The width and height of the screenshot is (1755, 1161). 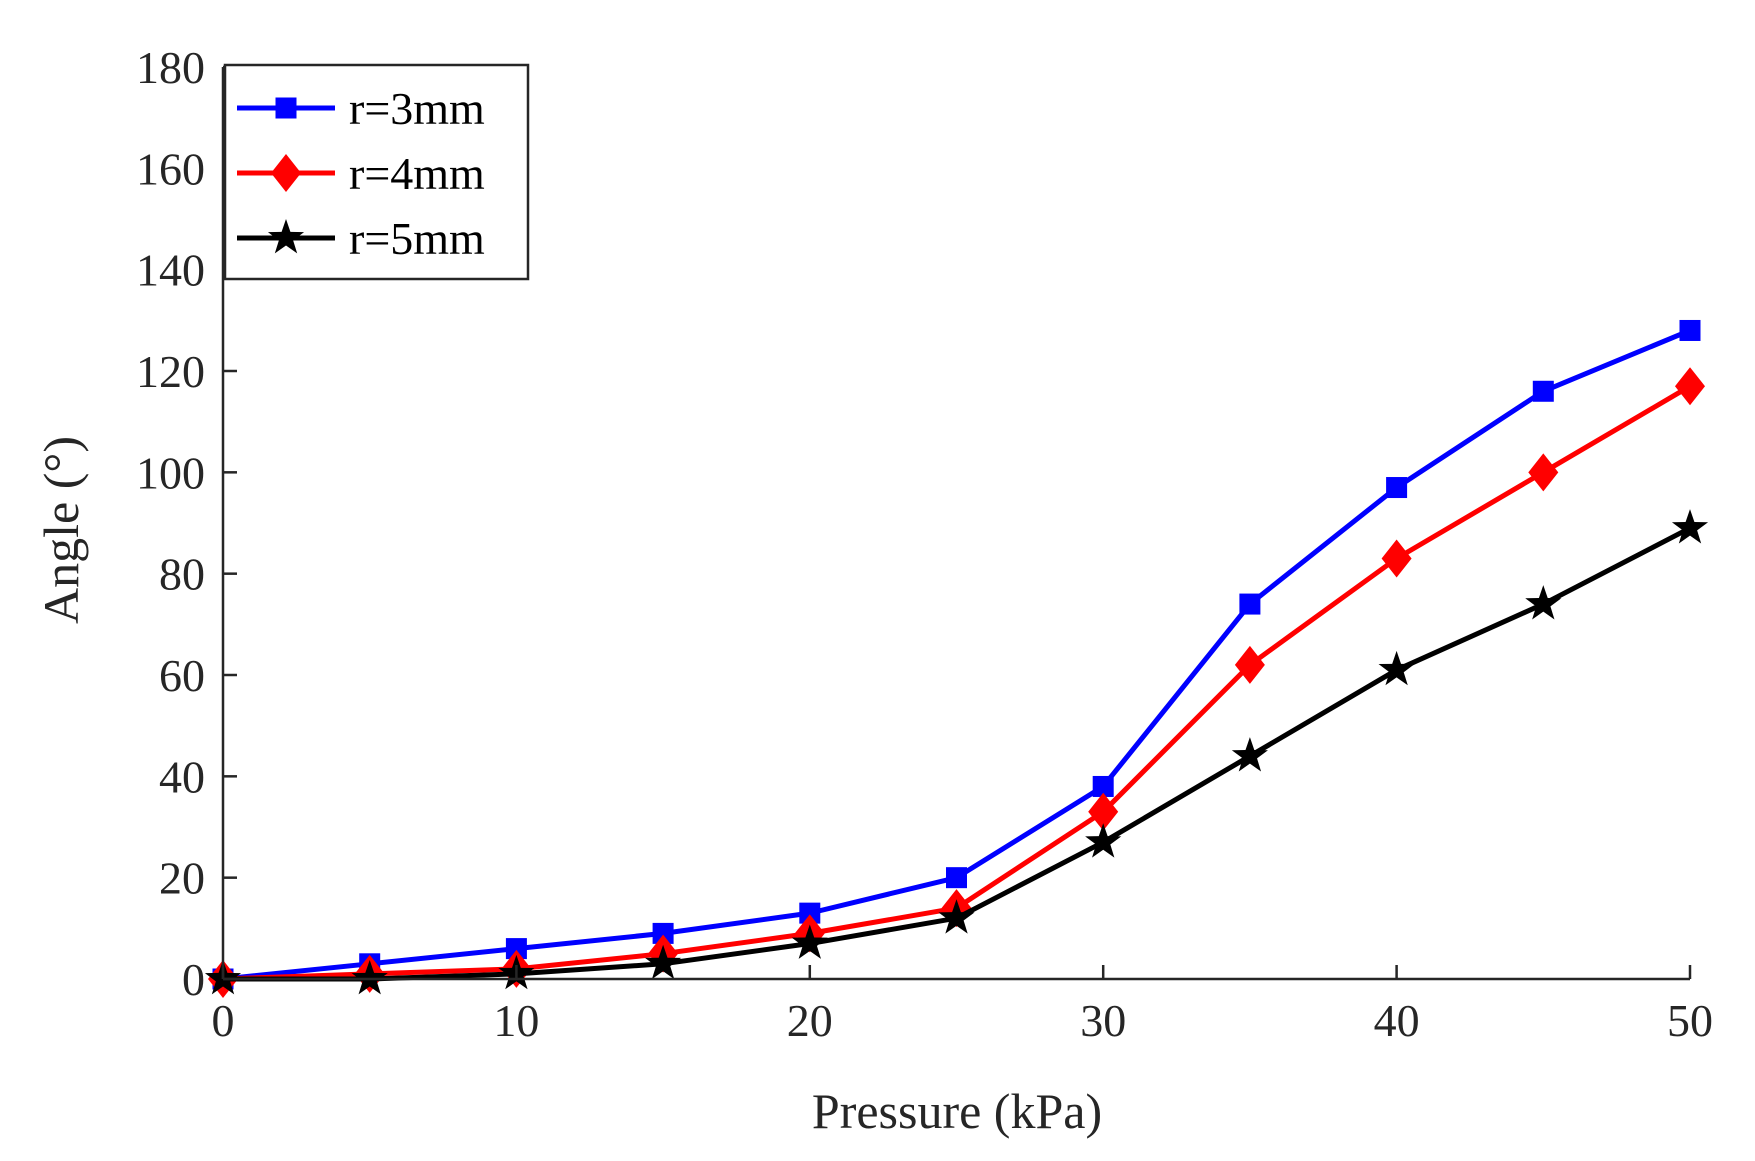 I want to click on y-tick-label: 80, so click(x=182, y=574).